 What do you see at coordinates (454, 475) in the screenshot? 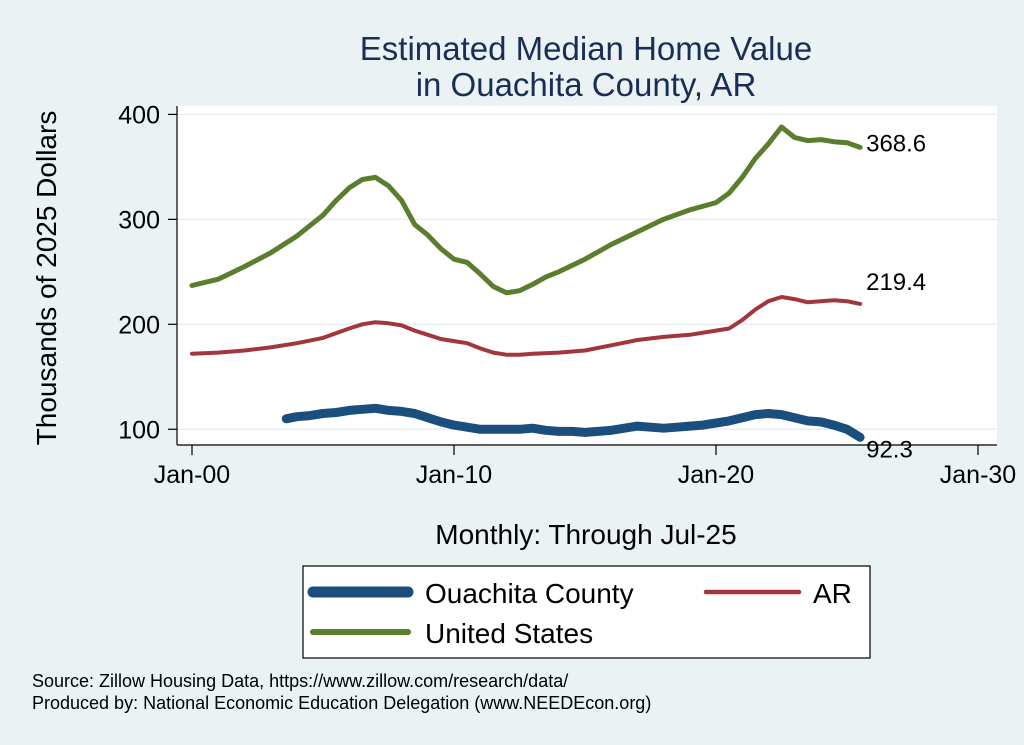
I see `x-tick-label-1: Jan-10` at bounding box center [454, 475].